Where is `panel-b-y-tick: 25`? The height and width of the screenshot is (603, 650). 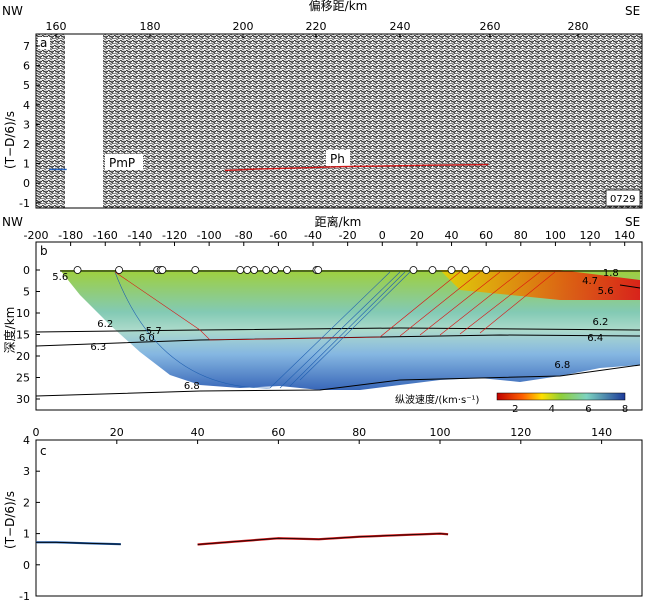 panel-b-y-tick: 25 is located at coordinates (23, 378).